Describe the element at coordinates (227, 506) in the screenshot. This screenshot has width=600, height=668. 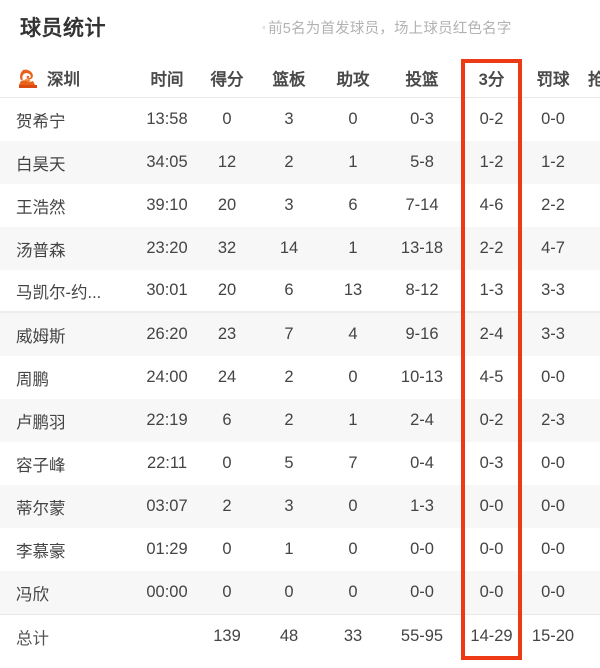
I see `cell-pts: 2` at that location.